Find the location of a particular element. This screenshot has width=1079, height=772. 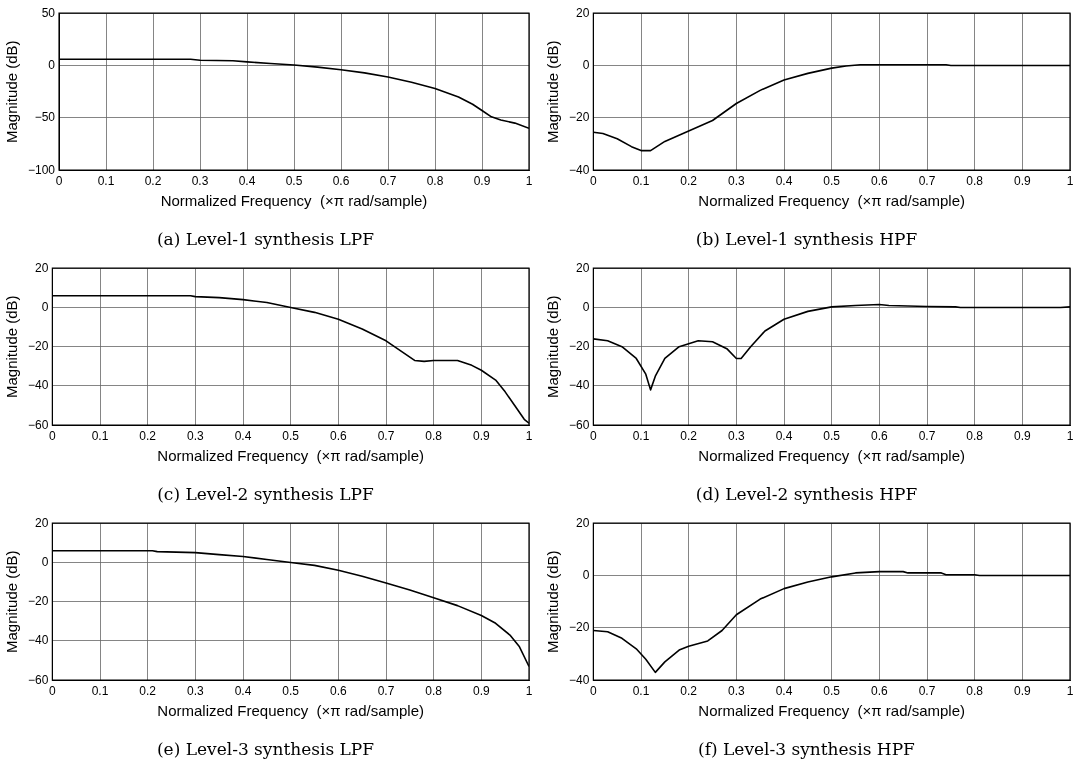

text: (f) Level-3 synthesis HPF is located at coordinates (807, 749).